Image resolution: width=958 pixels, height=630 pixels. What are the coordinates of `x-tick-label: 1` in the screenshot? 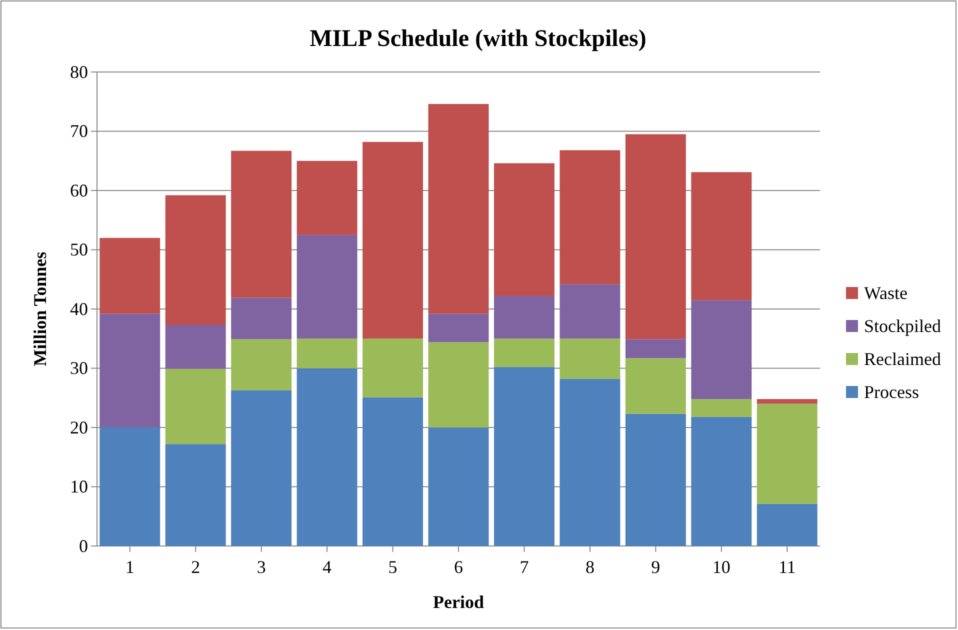 It's located at (129, 567).